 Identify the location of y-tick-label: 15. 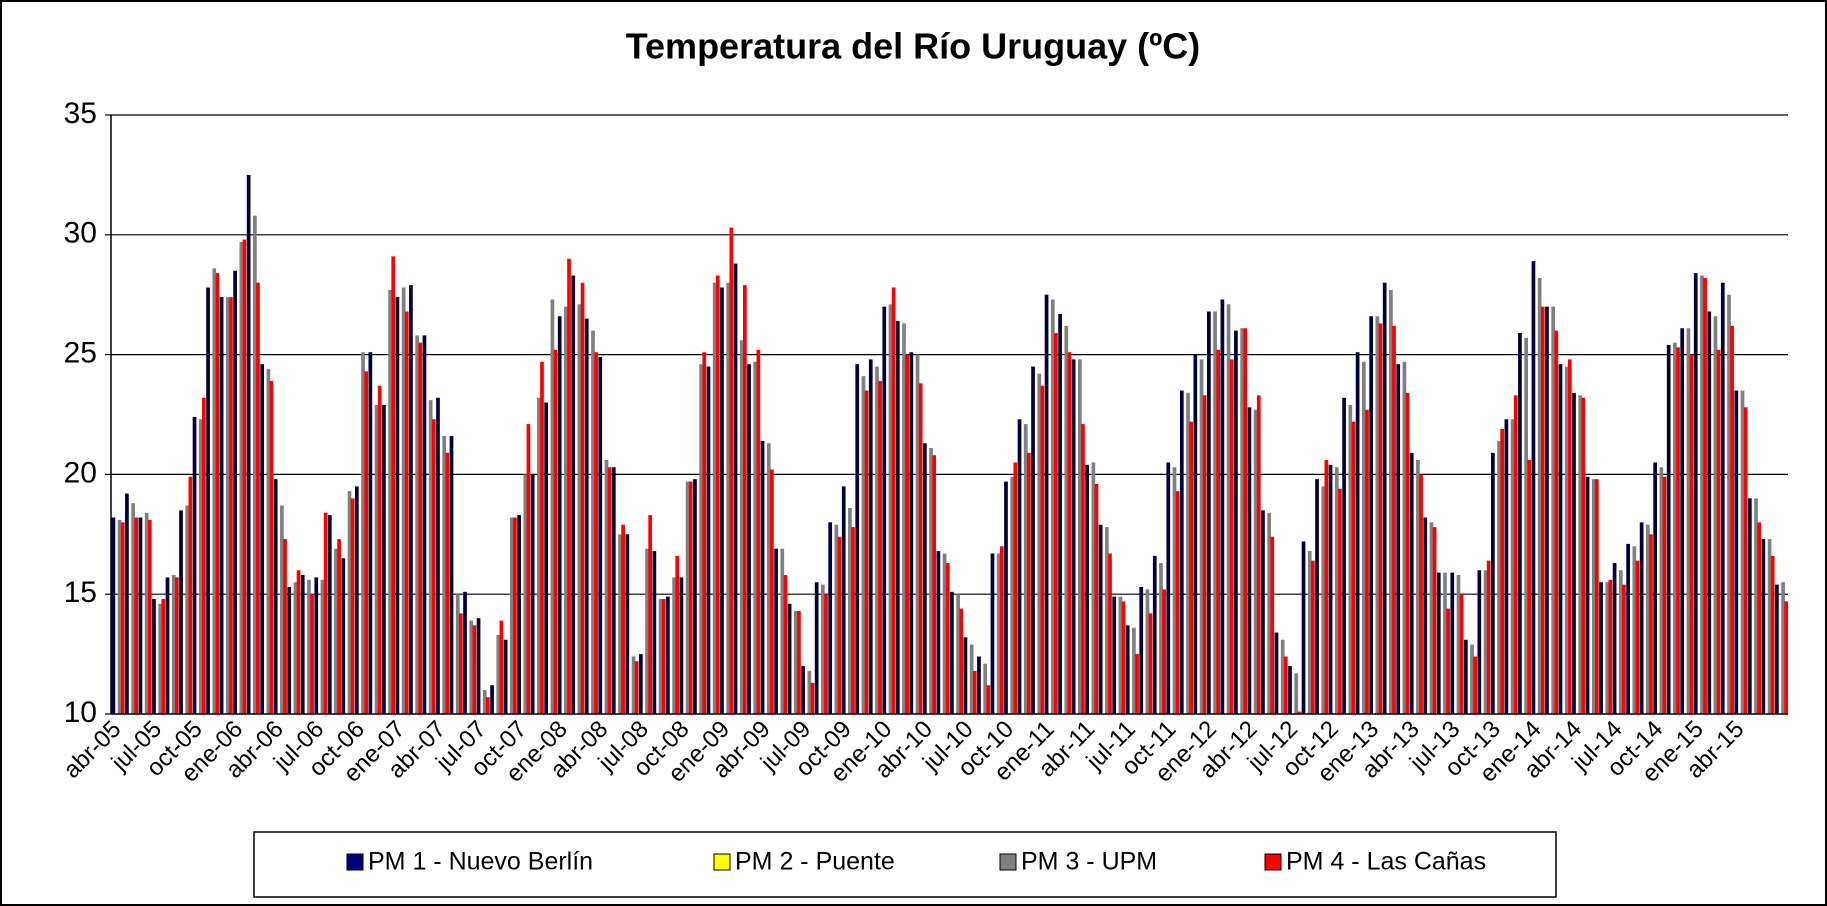
(80, 592).